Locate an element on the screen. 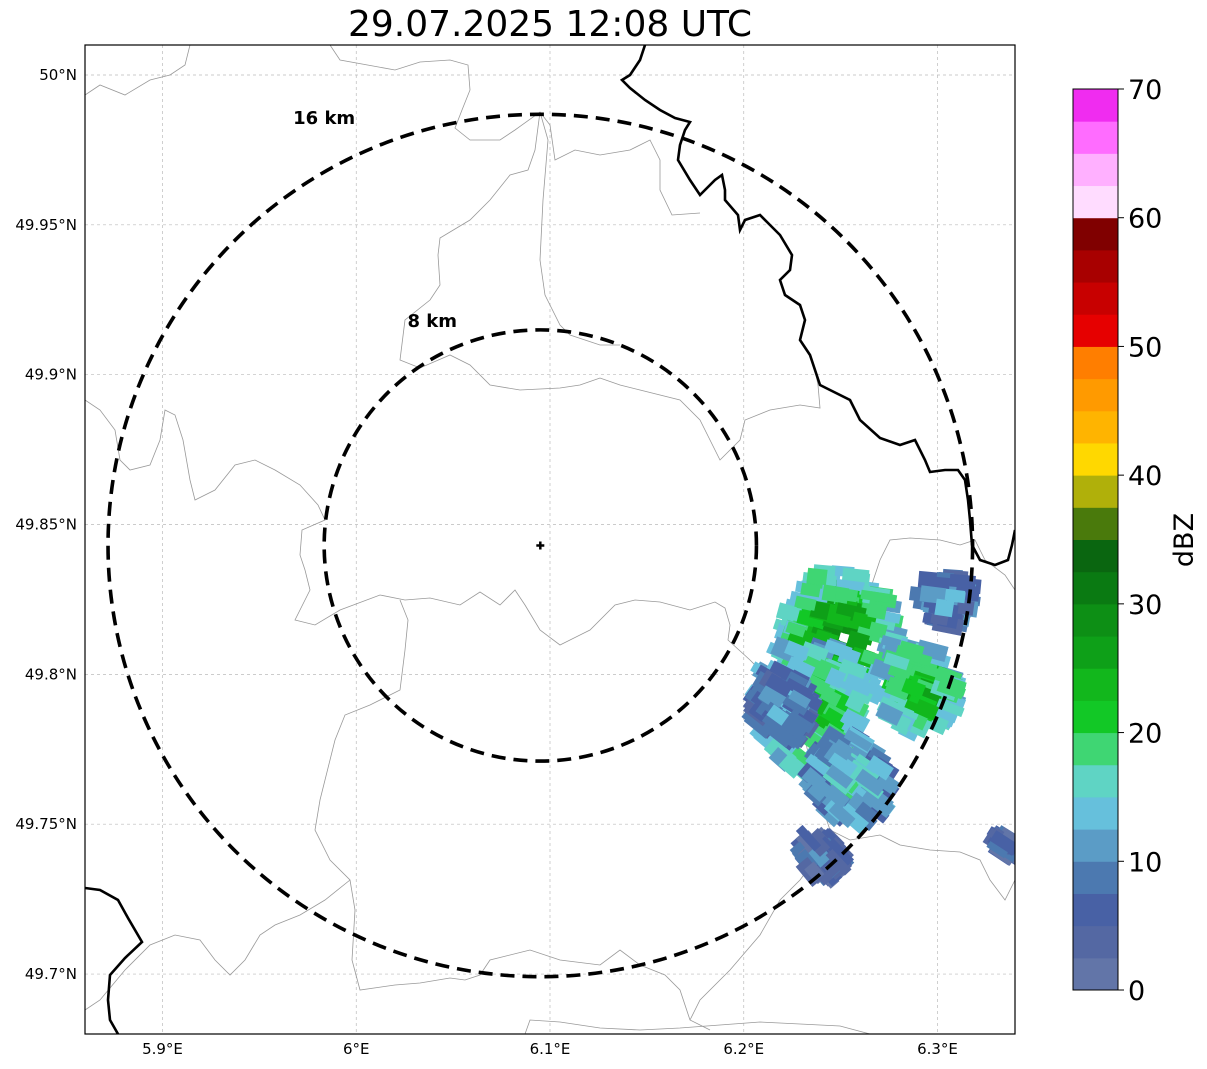  lon-tick-label: 6.1°E is located at coordinates (550, 1049).